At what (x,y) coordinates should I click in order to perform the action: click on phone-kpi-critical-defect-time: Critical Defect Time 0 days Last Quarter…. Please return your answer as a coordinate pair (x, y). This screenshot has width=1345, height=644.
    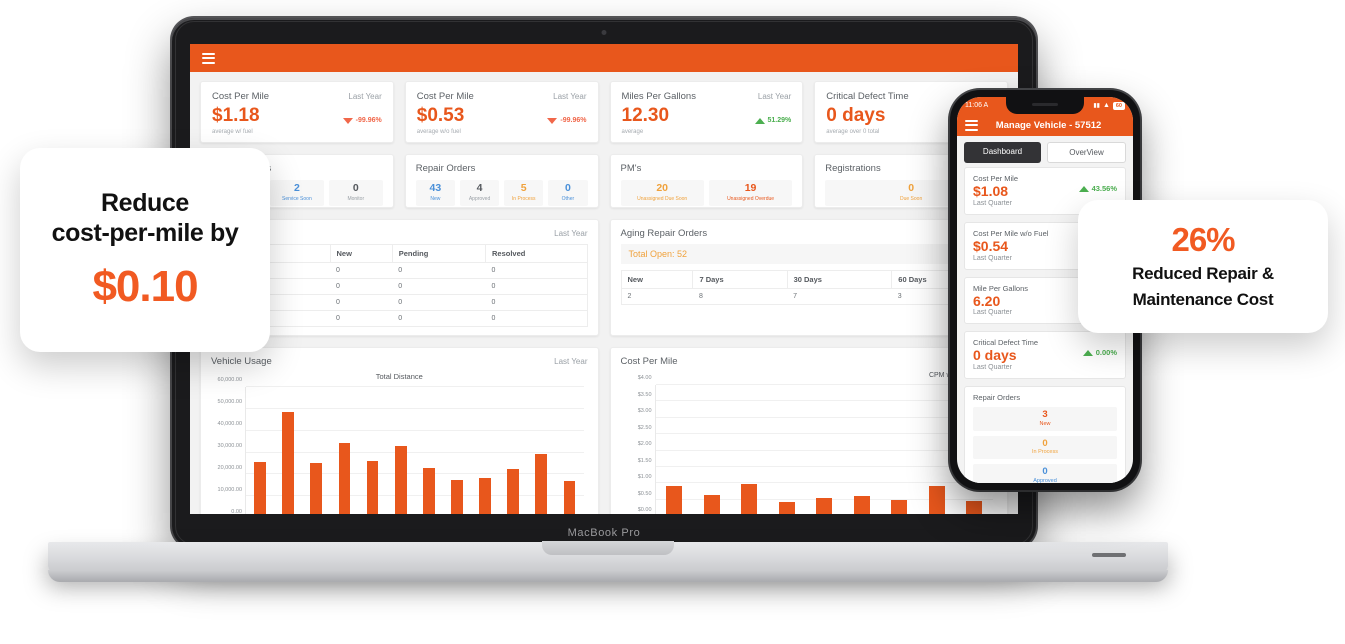
    Looking at the image, I should click on (1045, 355).